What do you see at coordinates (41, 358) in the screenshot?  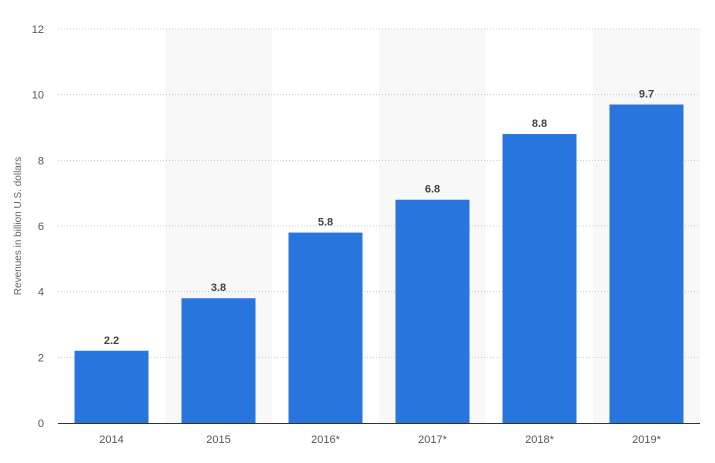 I see `y-tick-label: 2` at bounding box center [41, 358].